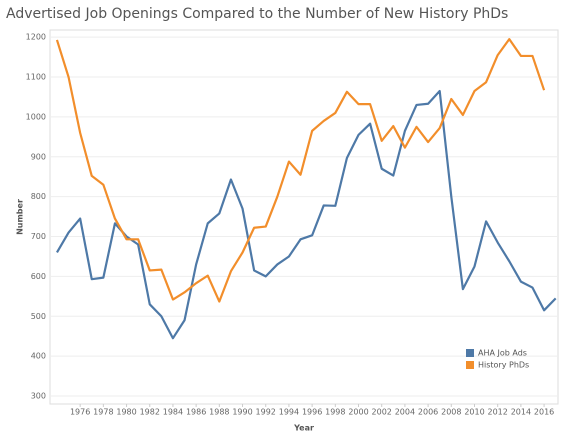  What do you see at coordinates (38, 356) in the screenshot?
I see `y-tick-label: 400` at bounding box center [38, 356].